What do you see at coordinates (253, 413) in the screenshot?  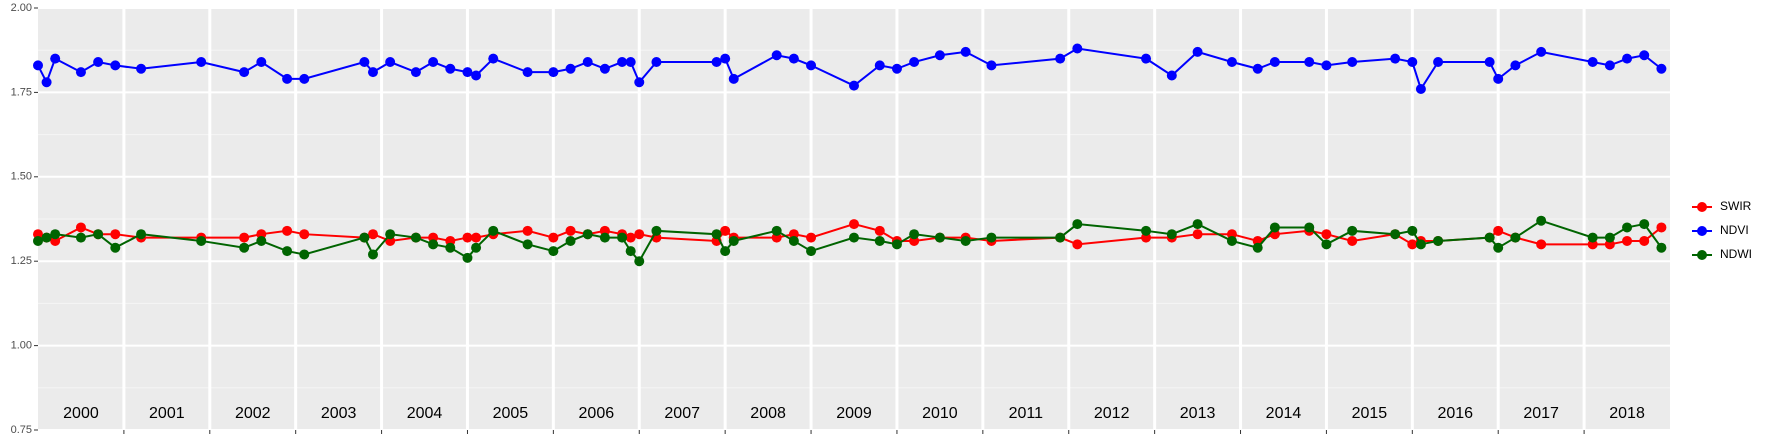 I see `year-label: 2002` at bounding box center [253, 413].